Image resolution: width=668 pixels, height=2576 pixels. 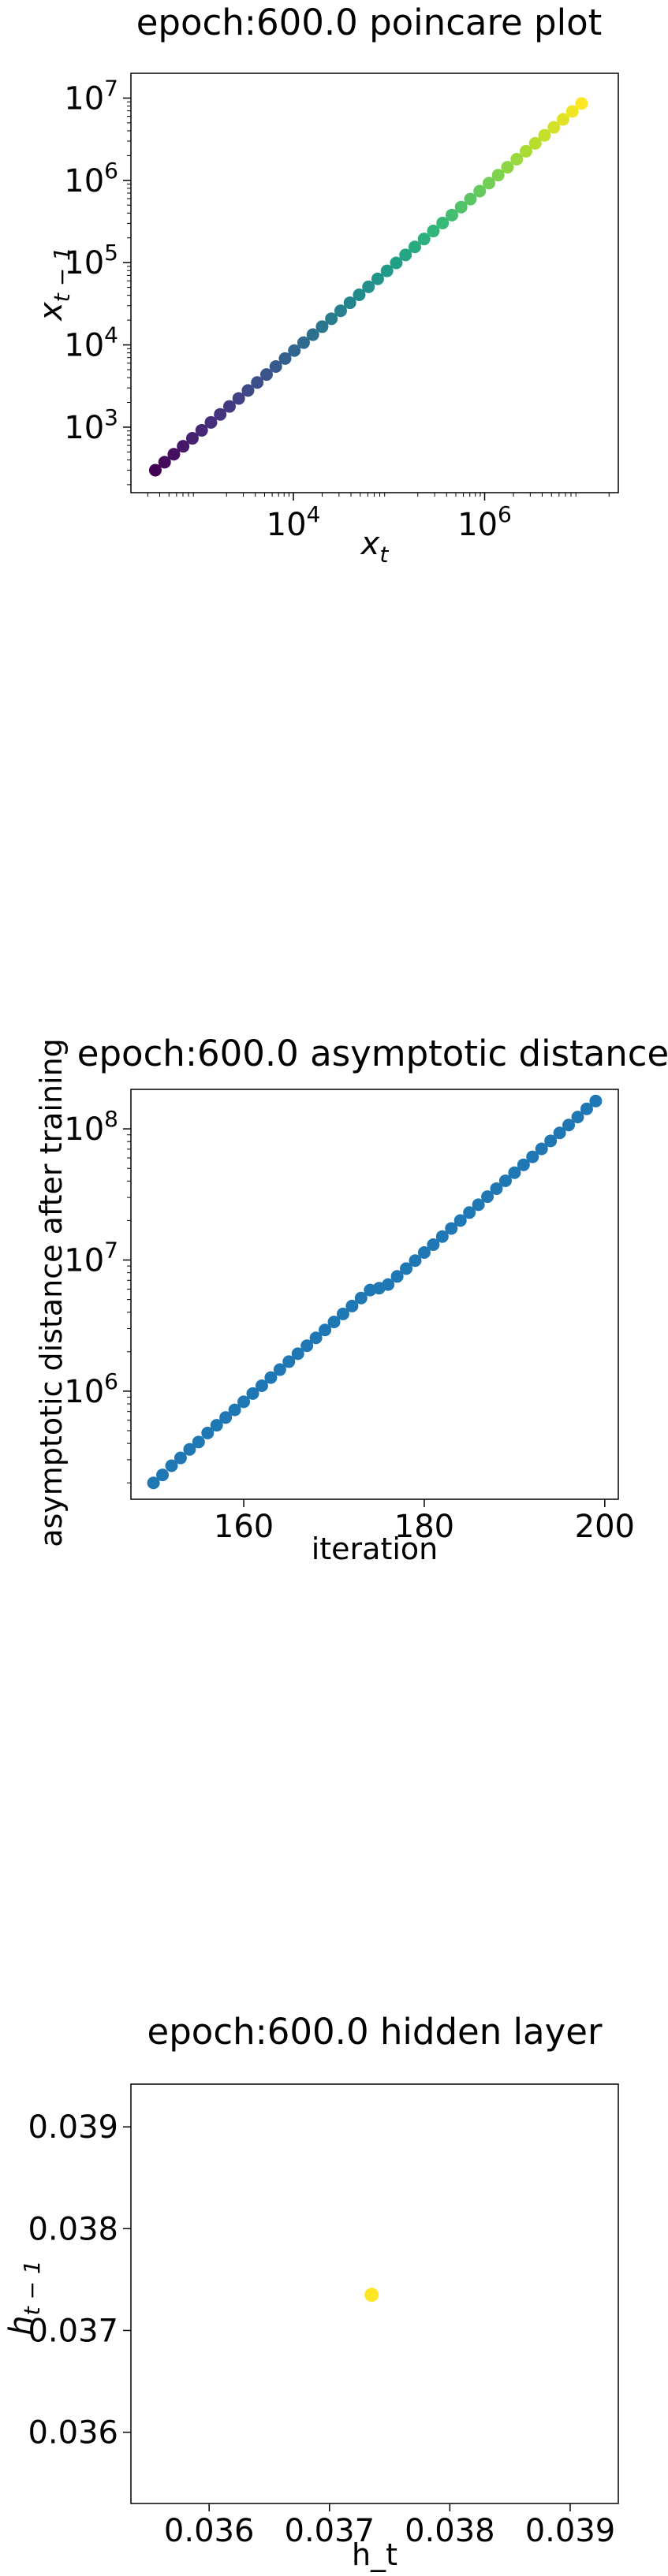 I want to click on y-tick-label: 10⁷, so click(x=91, y=96).